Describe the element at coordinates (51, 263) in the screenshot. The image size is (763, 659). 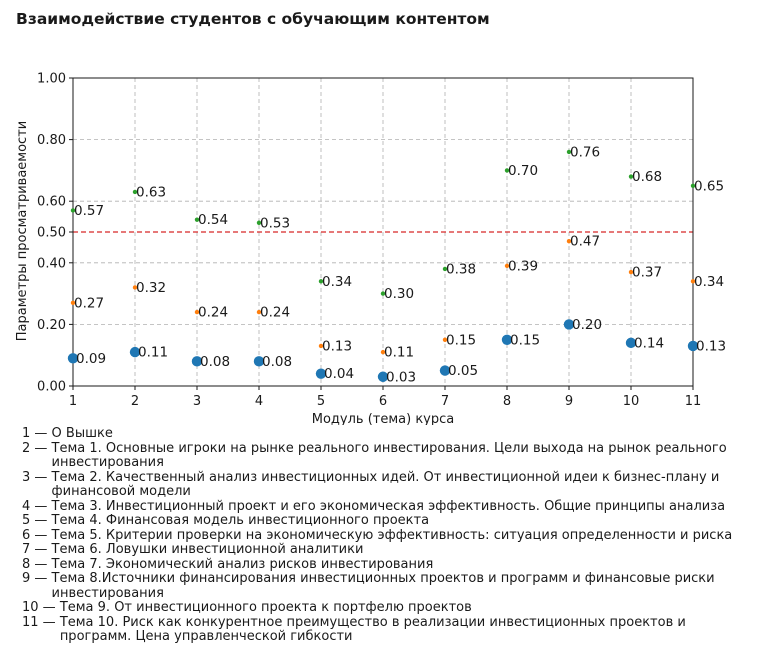
I see `y-tick-label: 0.40` at that location.